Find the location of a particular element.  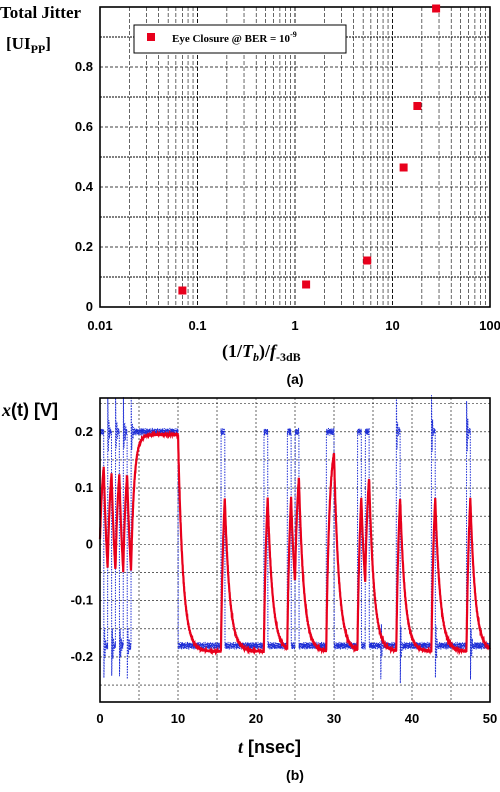

chart-b-xtick-label: 30 is located at coordinates (334, 718).